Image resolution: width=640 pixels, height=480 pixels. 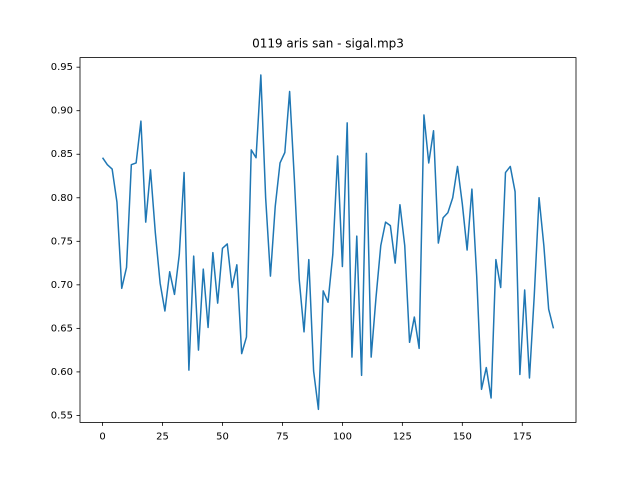 I want to click on x-tick-label: 0, so click(x=102, y=436).